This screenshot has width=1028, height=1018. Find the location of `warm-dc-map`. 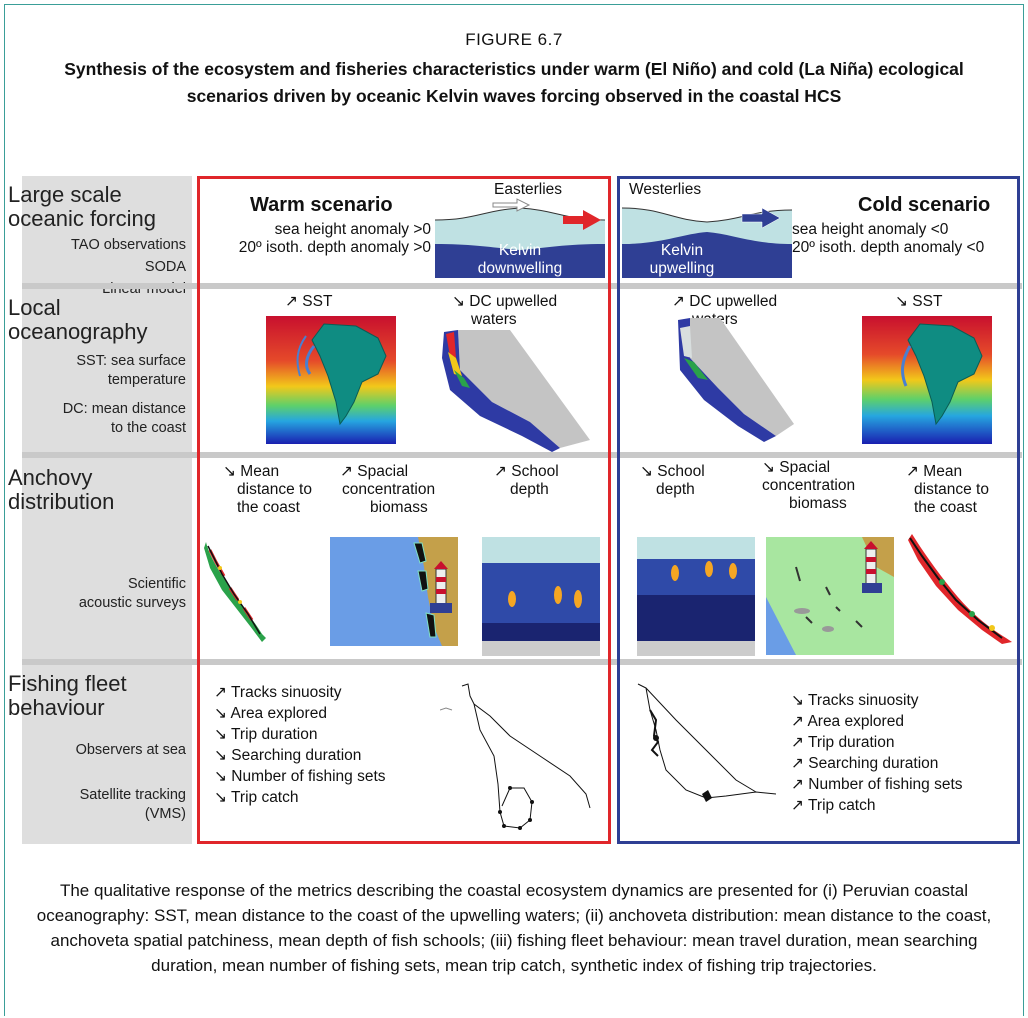

warm-dc-map is located at coordinates (516, 391).